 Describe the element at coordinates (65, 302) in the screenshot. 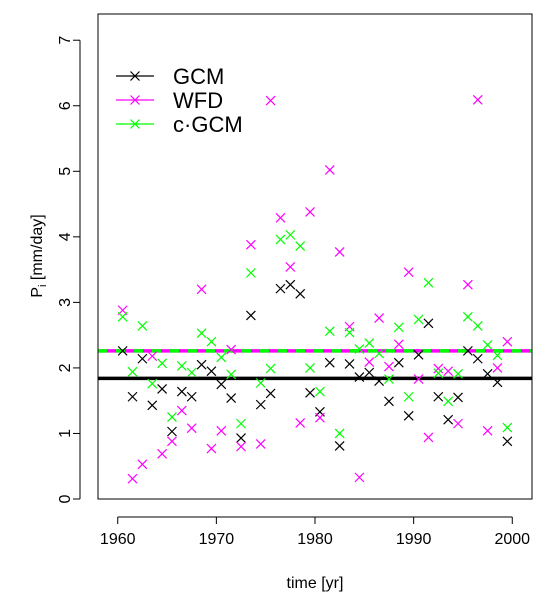

I see `y-tick-label: 3` at that location.